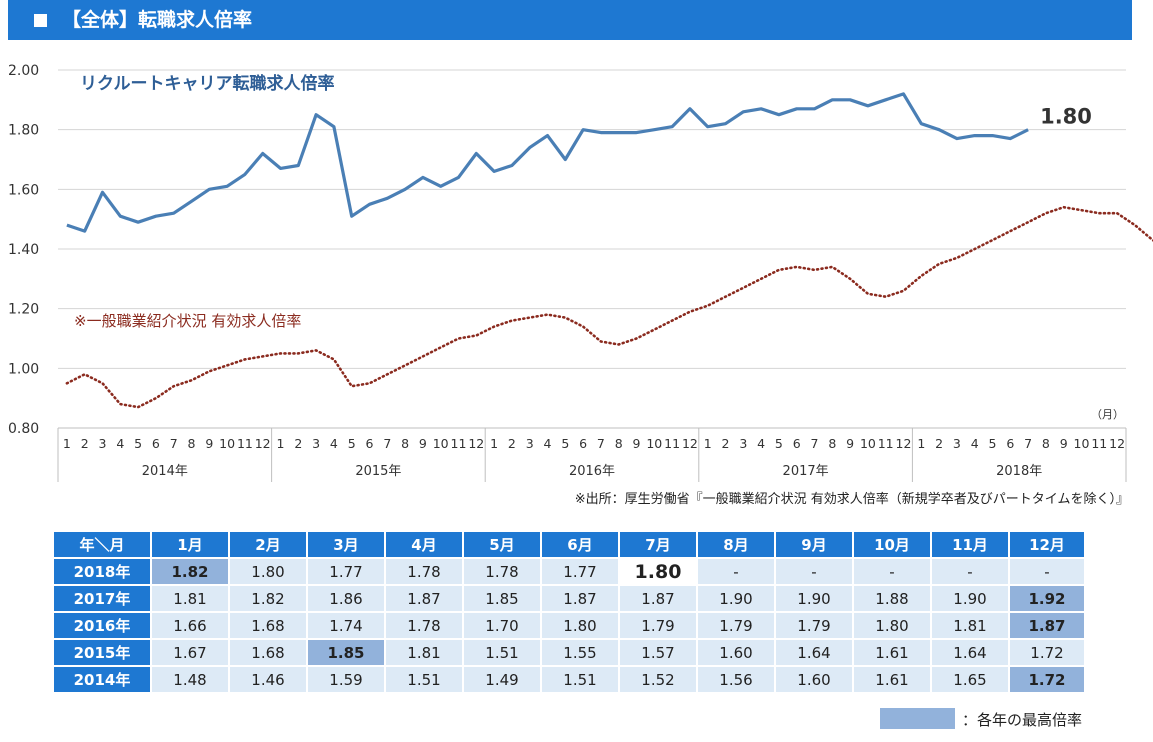 This screenshot has width=1153, height=742. What do you see at coordinates (23, 250) in the screenshot?
I see `y-tick-label: 1.40` at bounding box center [23, 250].